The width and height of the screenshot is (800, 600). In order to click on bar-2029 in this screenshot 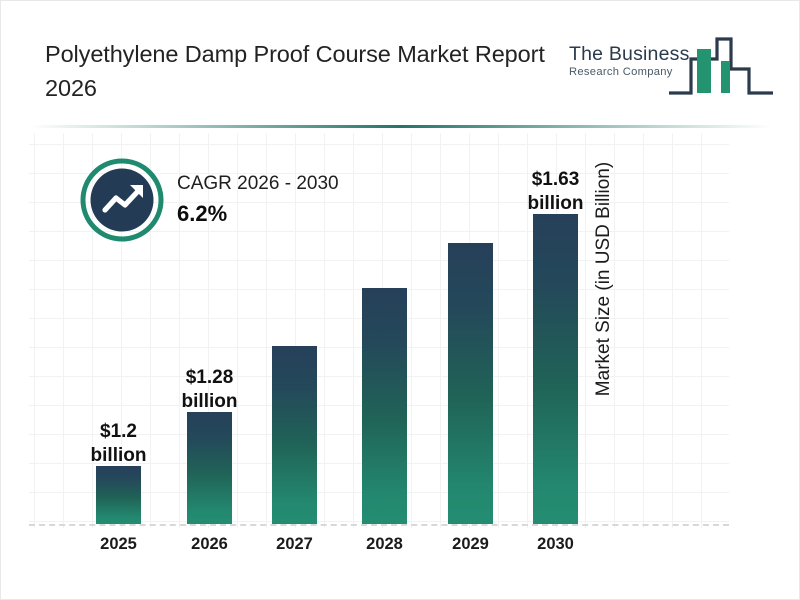, I will do `click(470, 383)`.